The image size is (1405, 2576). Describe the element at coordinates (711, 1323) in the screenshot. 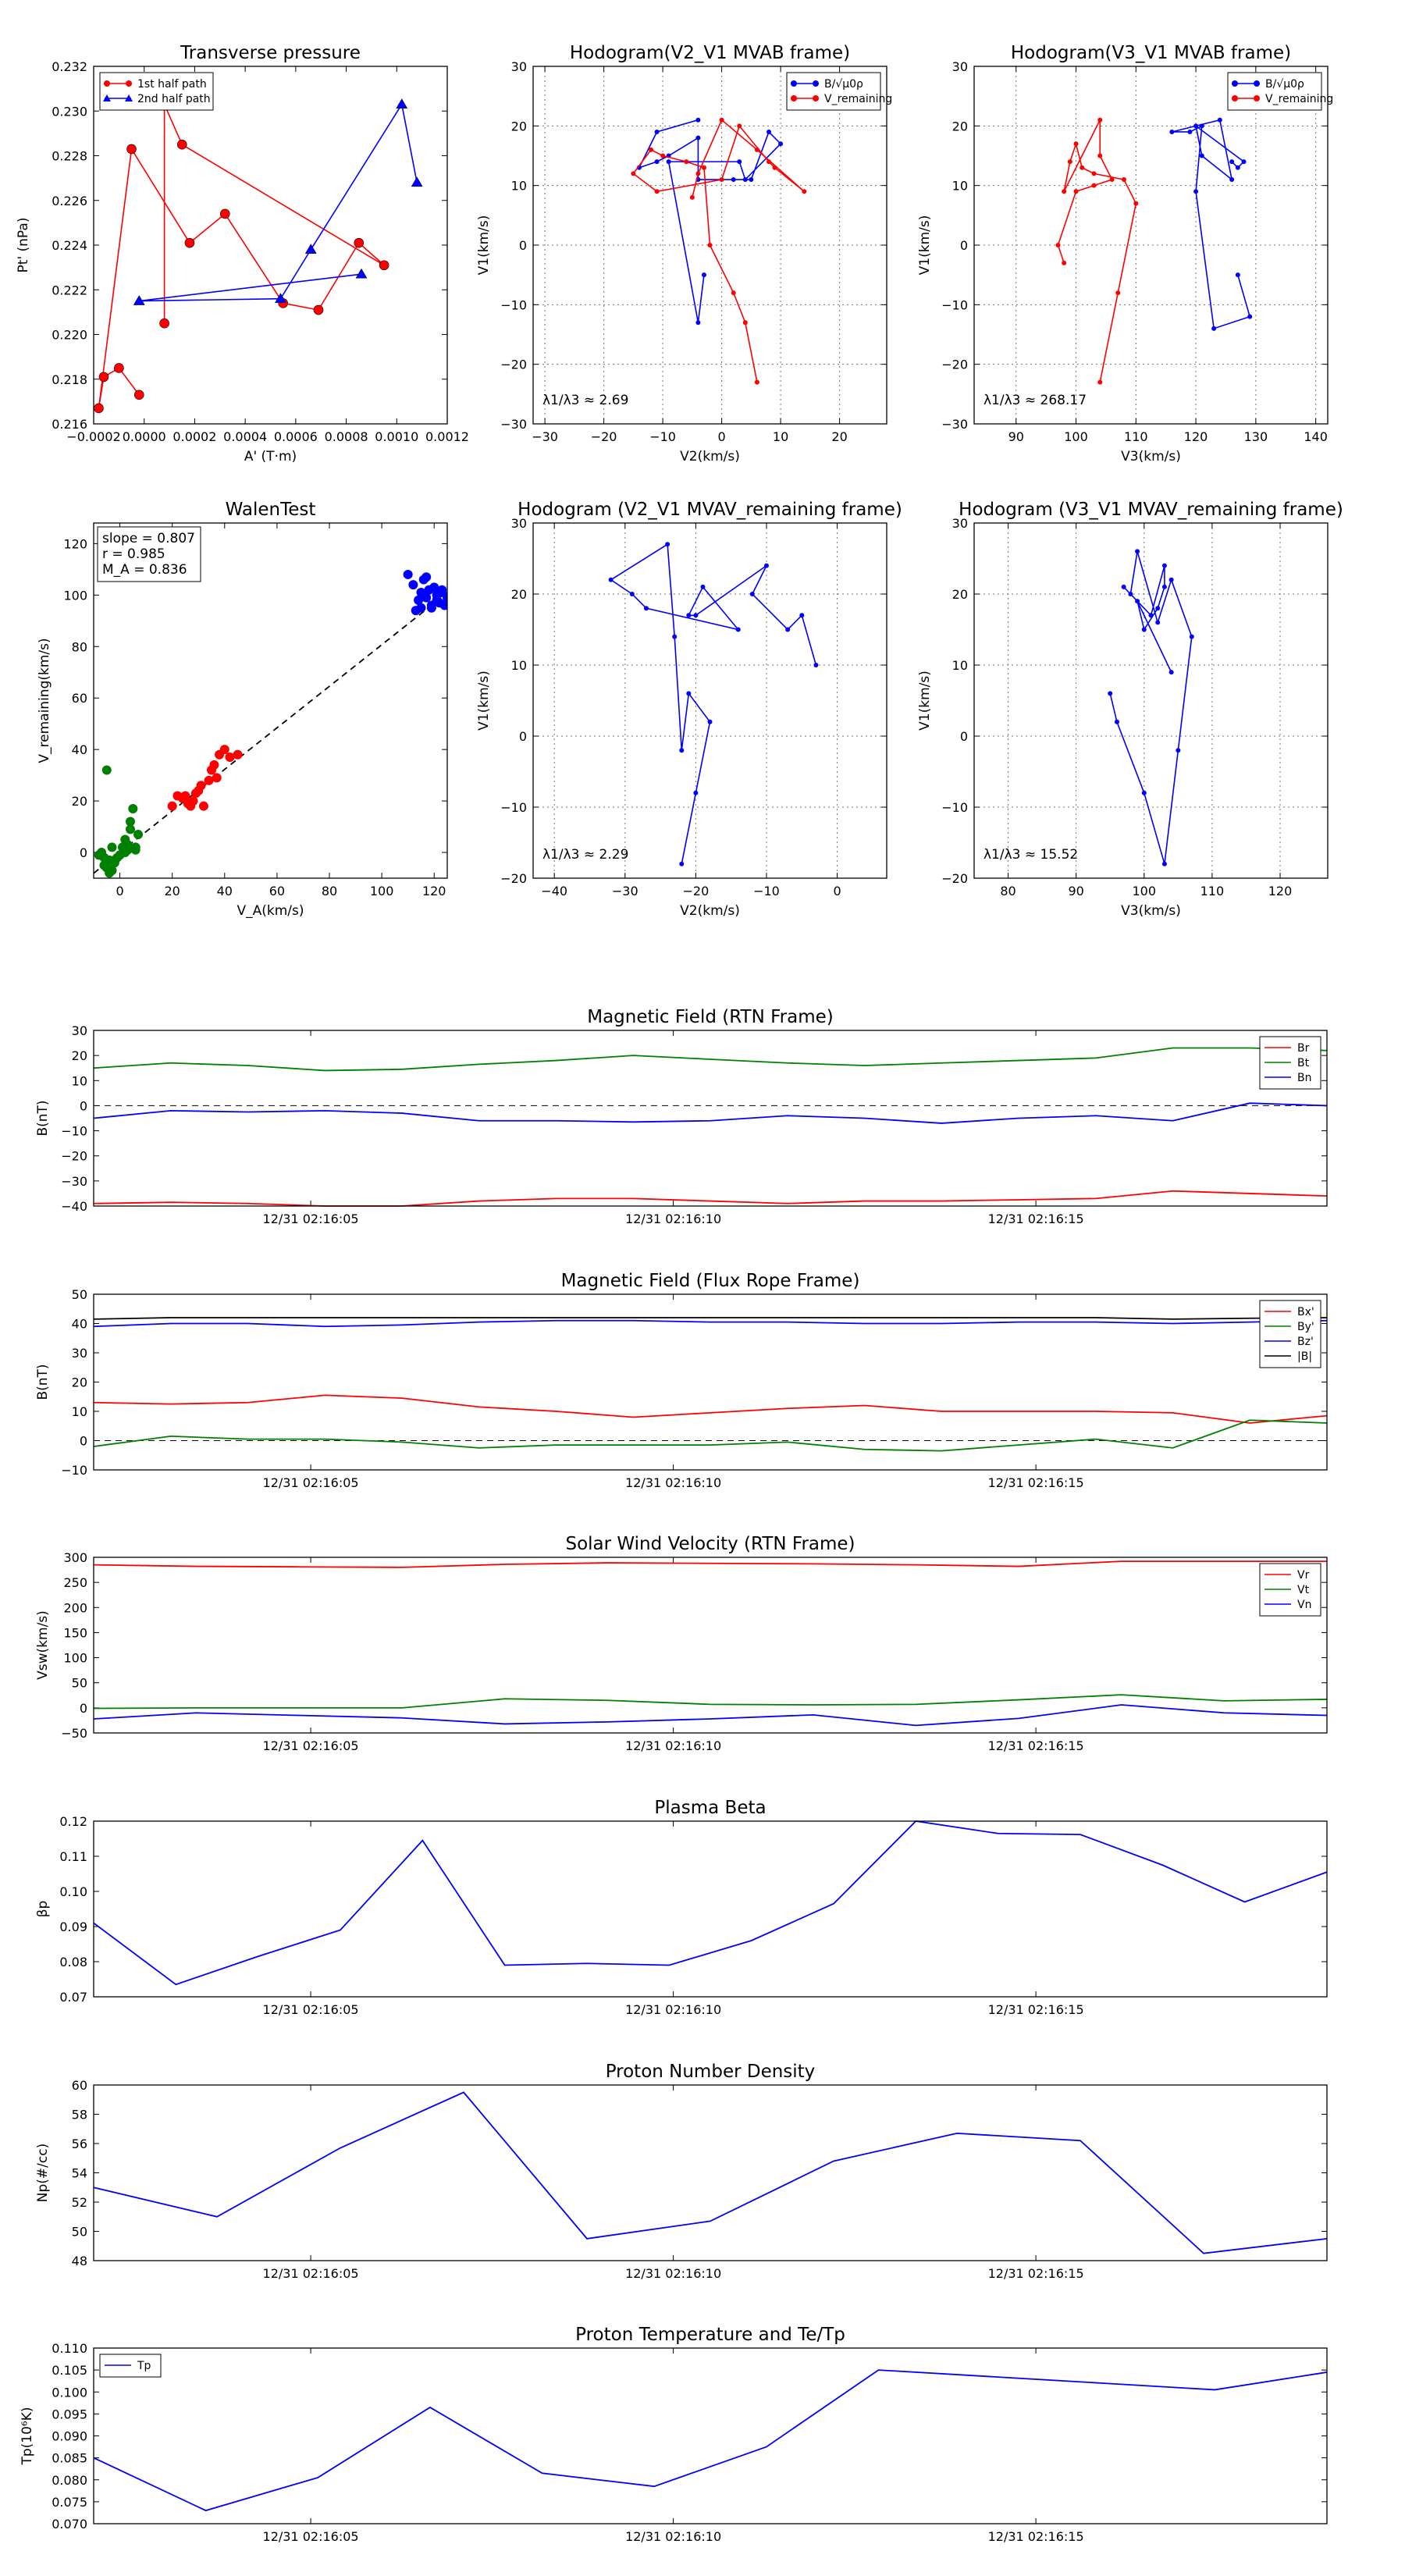

I see `series-line-Bz'` at that location.